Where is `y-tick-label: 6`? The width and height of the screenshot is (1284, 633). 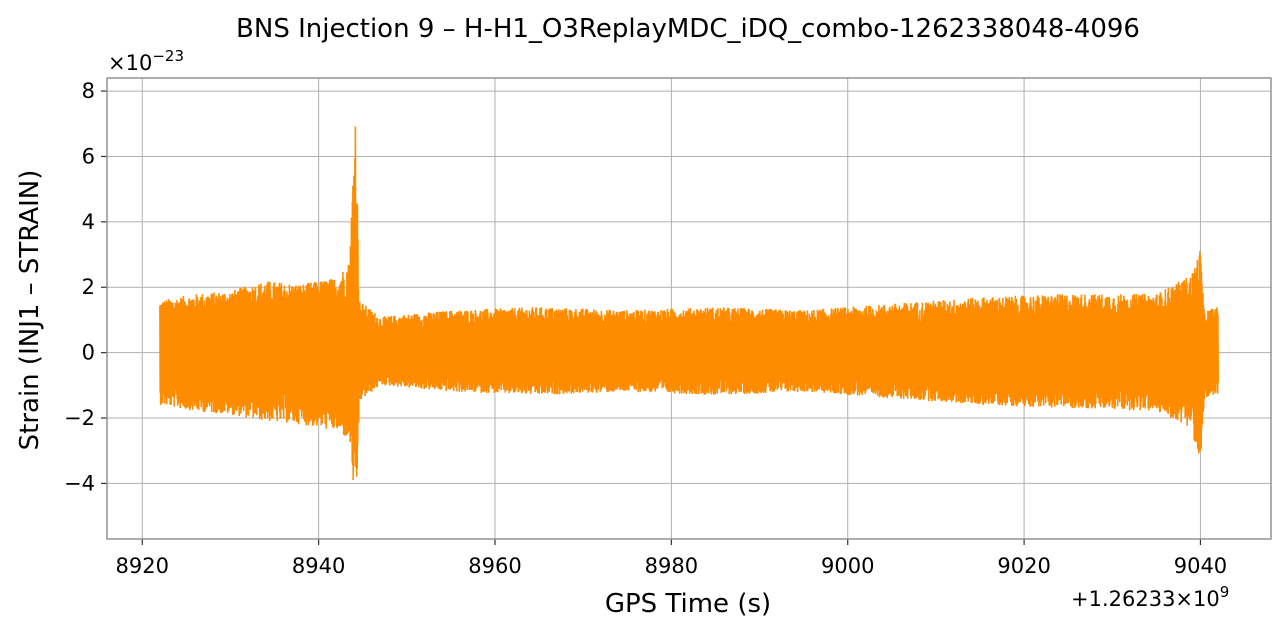
y-tick-label: 6 is located at coordinates (88, 156).